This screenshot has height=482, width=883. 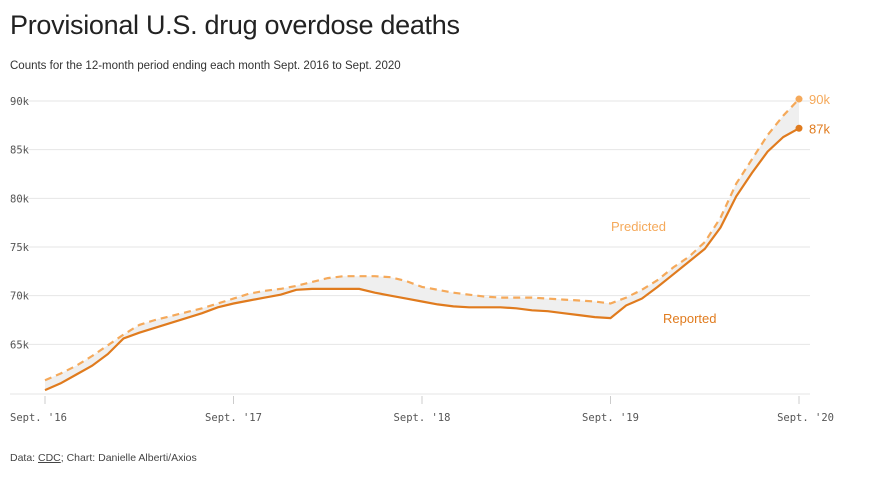 I want to click on x-tick-label: Sept. '16, so click(x=38, y=418).